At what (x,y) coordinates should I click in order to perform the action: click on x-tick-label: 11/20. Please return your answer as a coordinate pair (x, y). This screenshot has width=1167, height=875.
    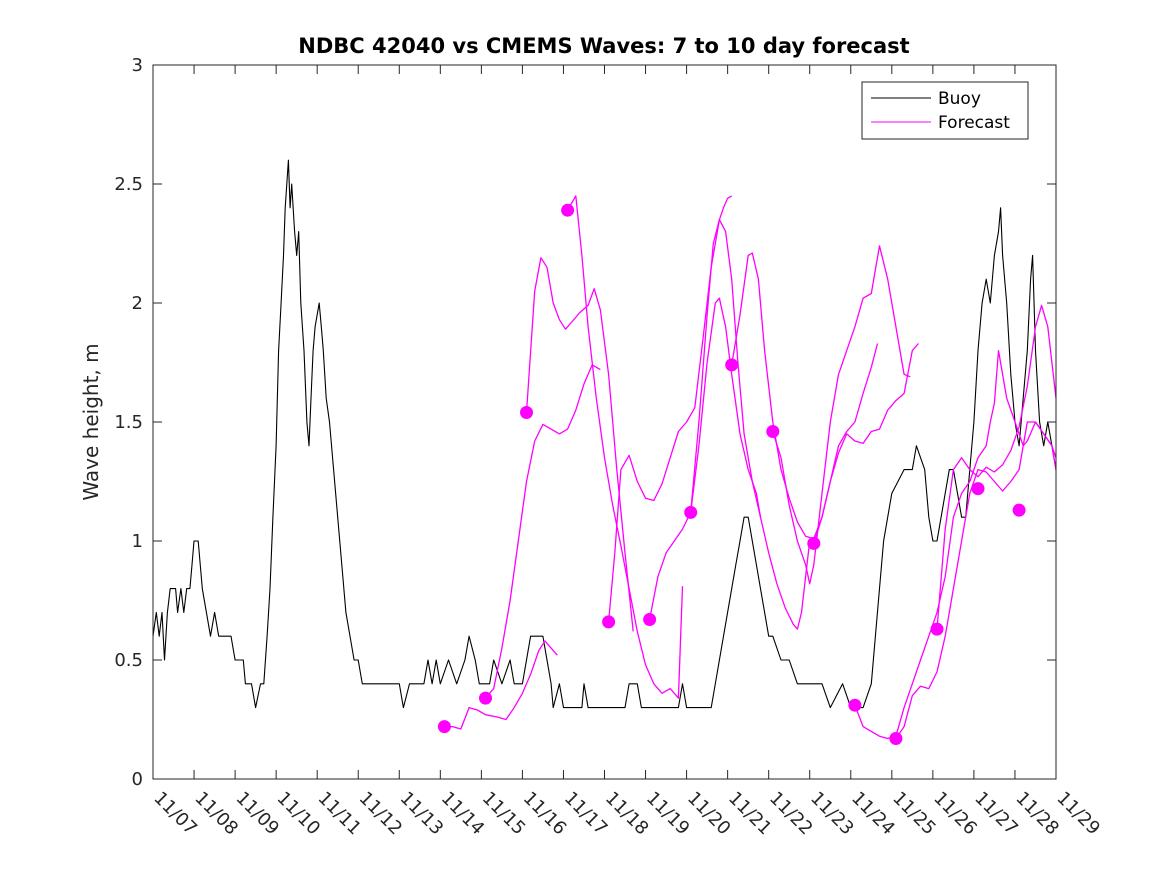
    Looking at the image, I should click on (709, 814).